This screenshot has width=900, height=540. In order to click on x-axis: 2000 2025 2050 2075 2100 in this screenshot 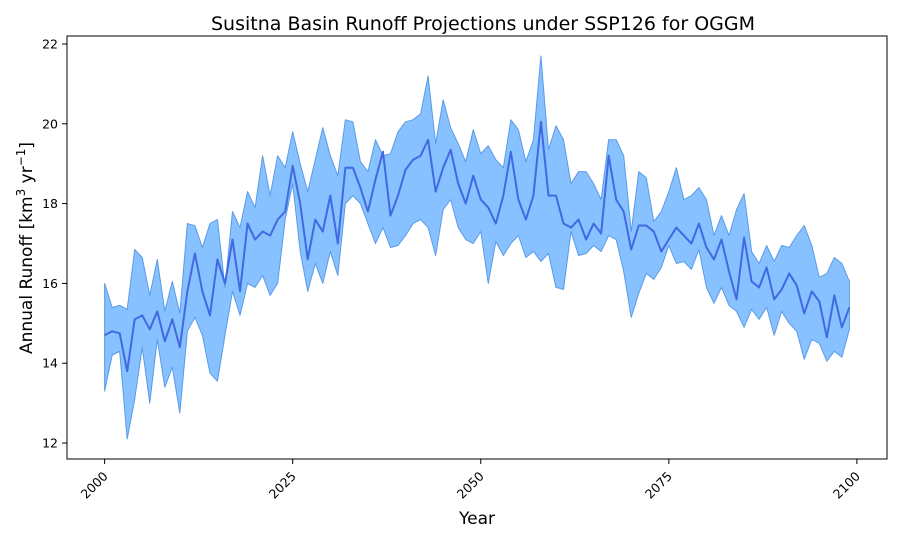, I will do `click(470, 480)`.